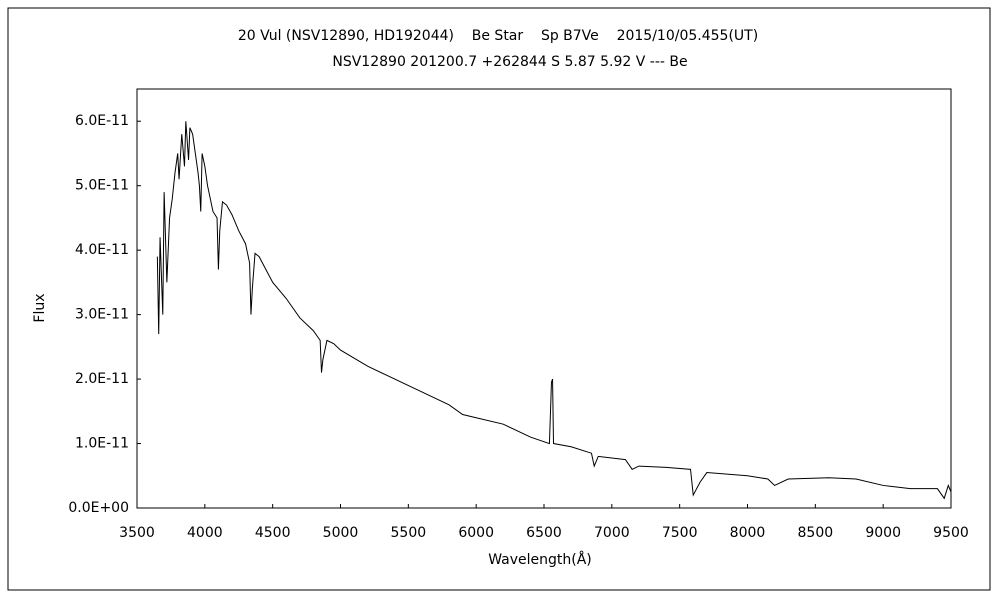 The height and width of the screenshot is (600, 1000). What do you see at coordinates (102, 379) in the screenshot?
I see `y-tick-label: 2.0E-11` at bounding box center [102, 379].